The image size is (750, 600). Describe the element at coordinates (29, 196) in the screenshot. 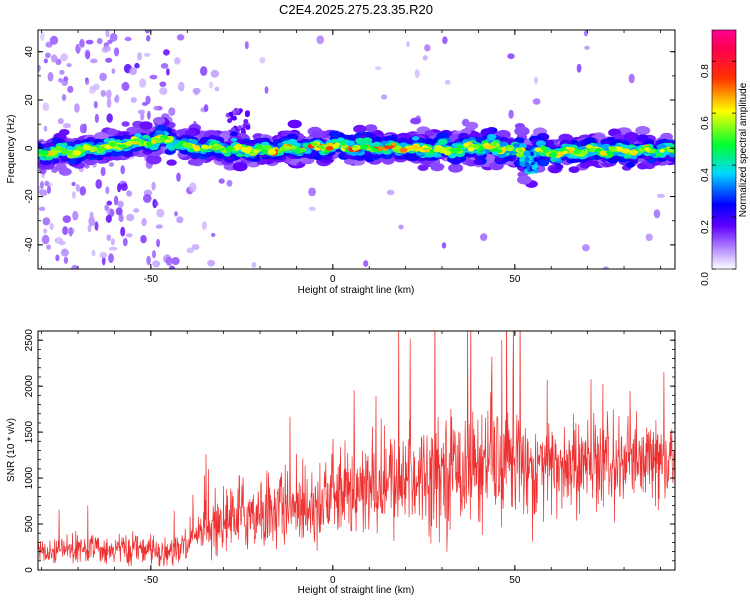

I see `y-tick-label: -20` at that location.